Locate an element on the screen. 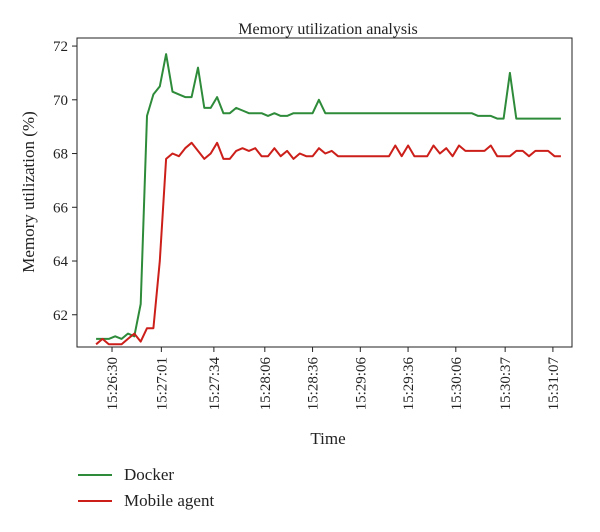 The height and width of the screenshot is (532, 600). legend-item-mobile-agent: Mobile agent is located at coordinates (146, 501).